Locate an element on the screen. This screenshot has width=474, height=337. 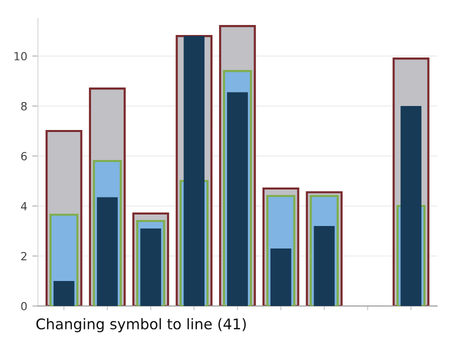
text: Changing symbol to line (41) is located at coordinates (141, 325).